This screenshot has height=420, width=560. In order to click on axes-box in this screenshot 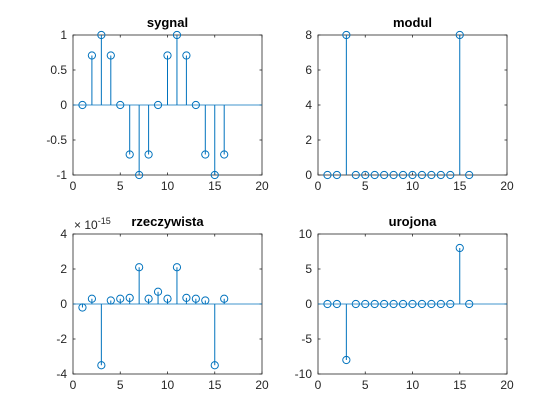, I will do `click(412, 105)`.